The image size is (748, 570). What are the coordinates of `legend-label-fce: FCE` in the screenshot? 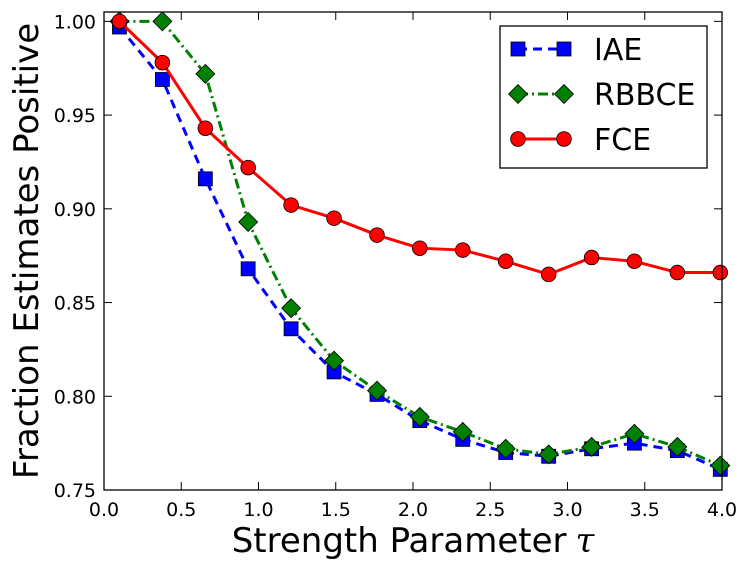 It's located at (622, 140).